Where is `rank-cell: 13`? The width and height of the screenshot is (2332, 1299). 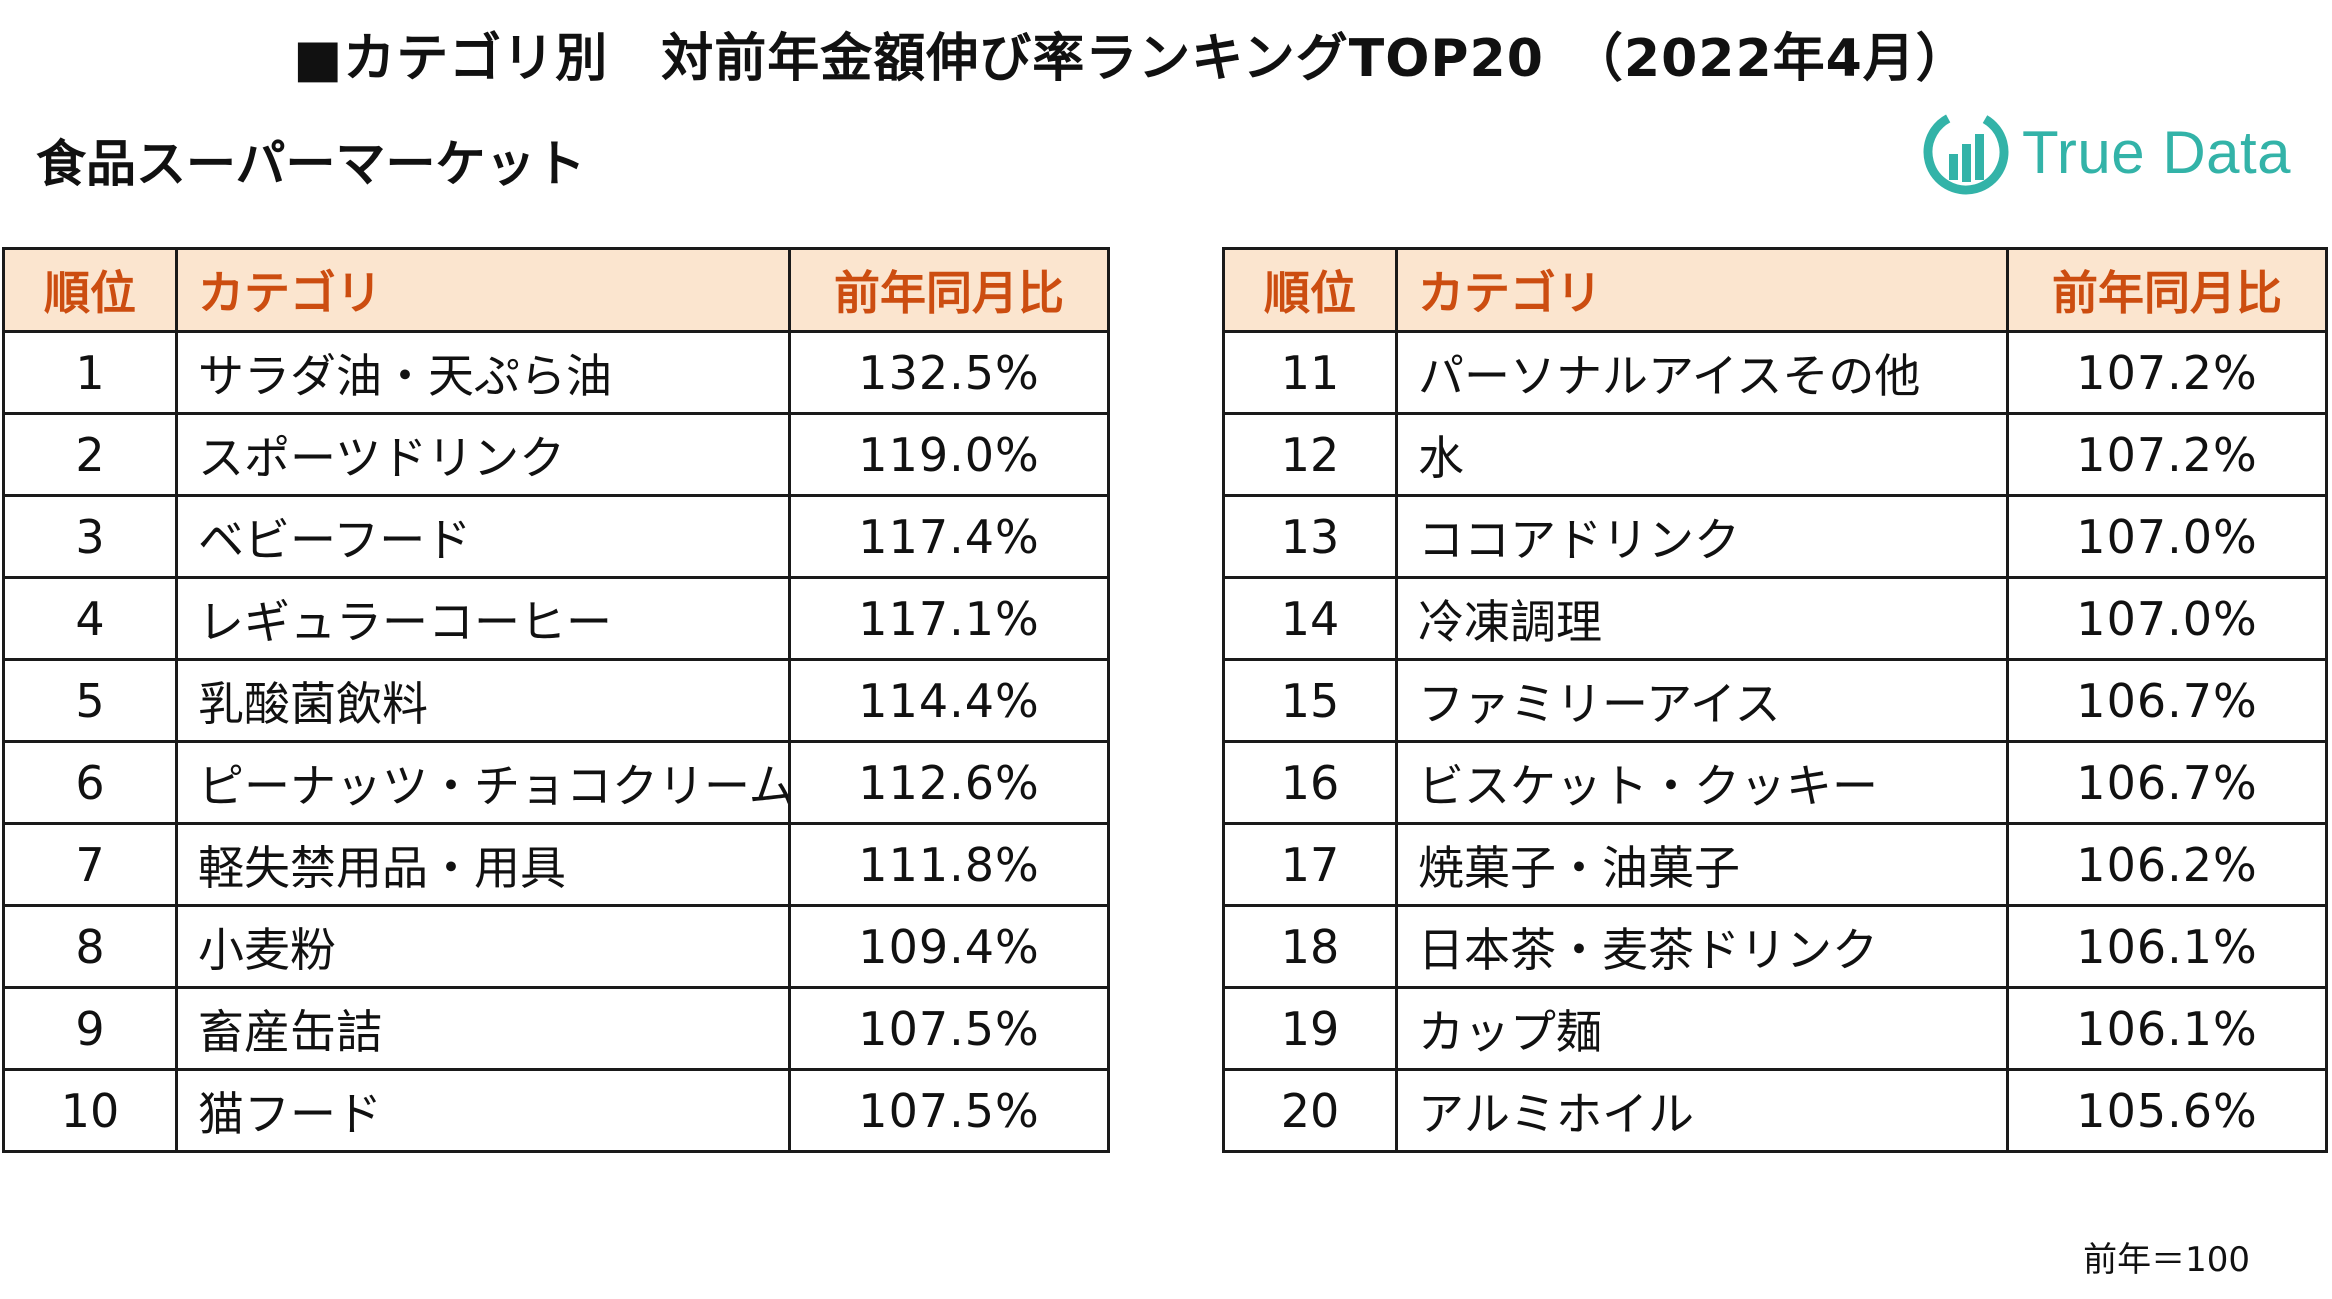 rank-cell: 13 is located at coordinates (1310, 536).